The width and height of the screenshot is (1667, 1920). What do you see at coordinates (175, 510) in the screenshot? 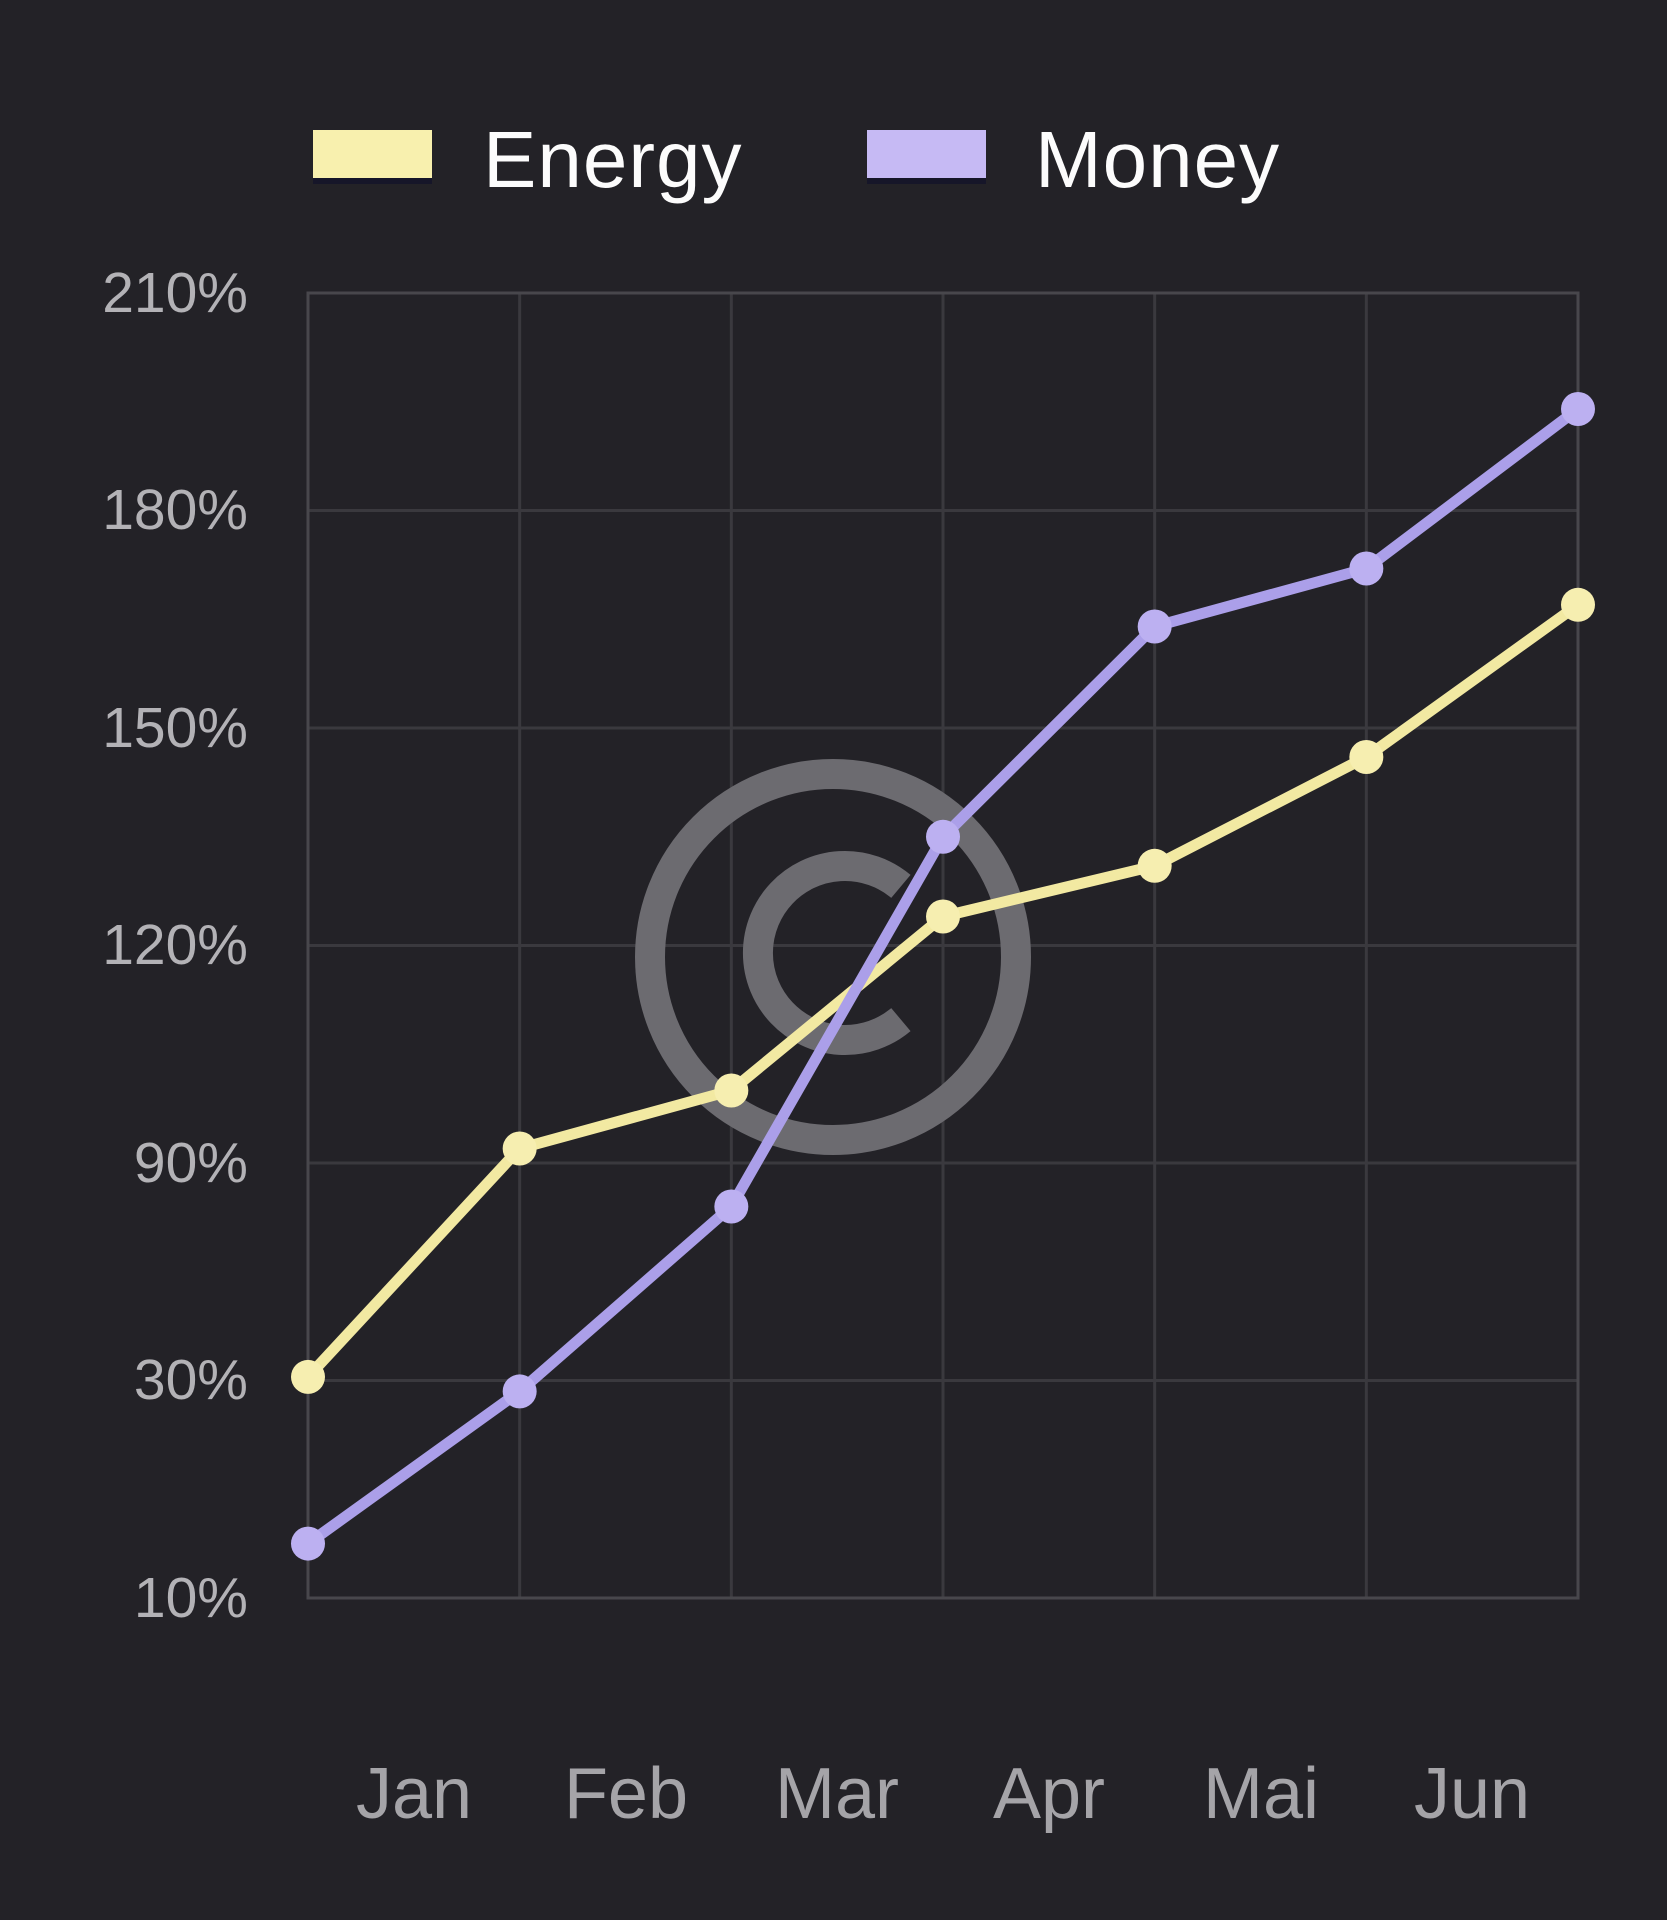
I see `y-axis-tick-label: 180%` at bounding box center [175, 510].